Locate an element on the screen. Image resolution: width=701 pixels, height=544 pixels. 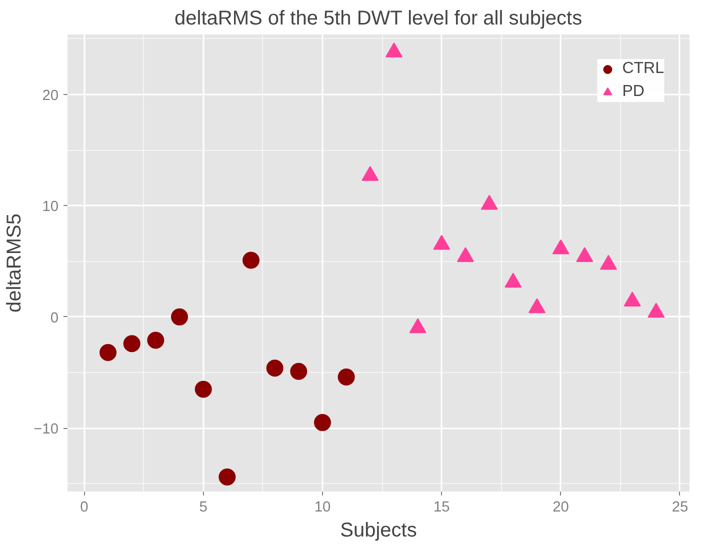
x-tick-label: 5 is located at coordinates (203, 508).